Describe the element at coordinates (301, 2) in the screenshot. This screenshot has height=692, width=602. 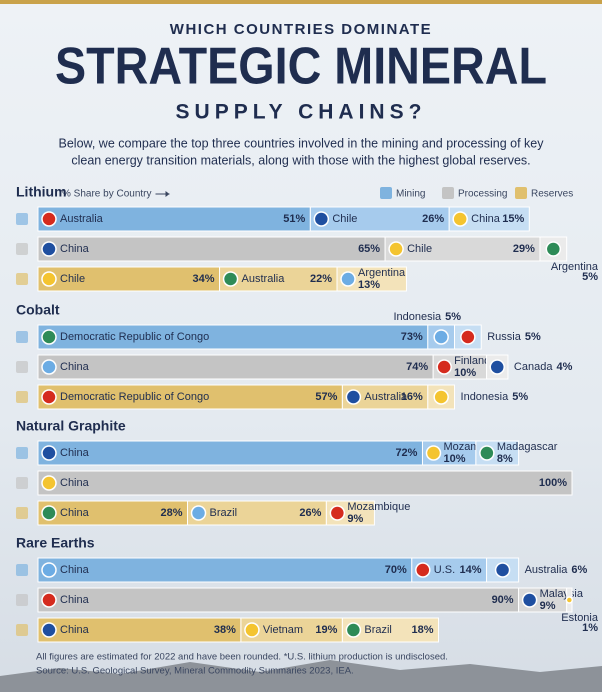
I see `top-rule` at that location.